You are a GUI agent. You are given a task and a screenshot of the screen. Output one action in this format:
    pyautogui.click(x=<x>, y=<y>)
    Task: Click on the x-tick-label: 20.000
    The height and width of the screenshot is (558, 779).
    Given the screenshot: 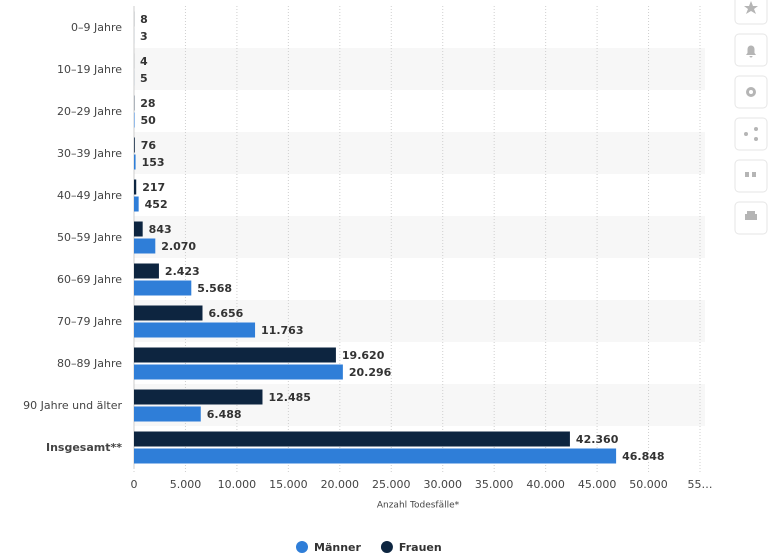 What is the action you would take?
    pyautogui.click(x=340, y=484)
    